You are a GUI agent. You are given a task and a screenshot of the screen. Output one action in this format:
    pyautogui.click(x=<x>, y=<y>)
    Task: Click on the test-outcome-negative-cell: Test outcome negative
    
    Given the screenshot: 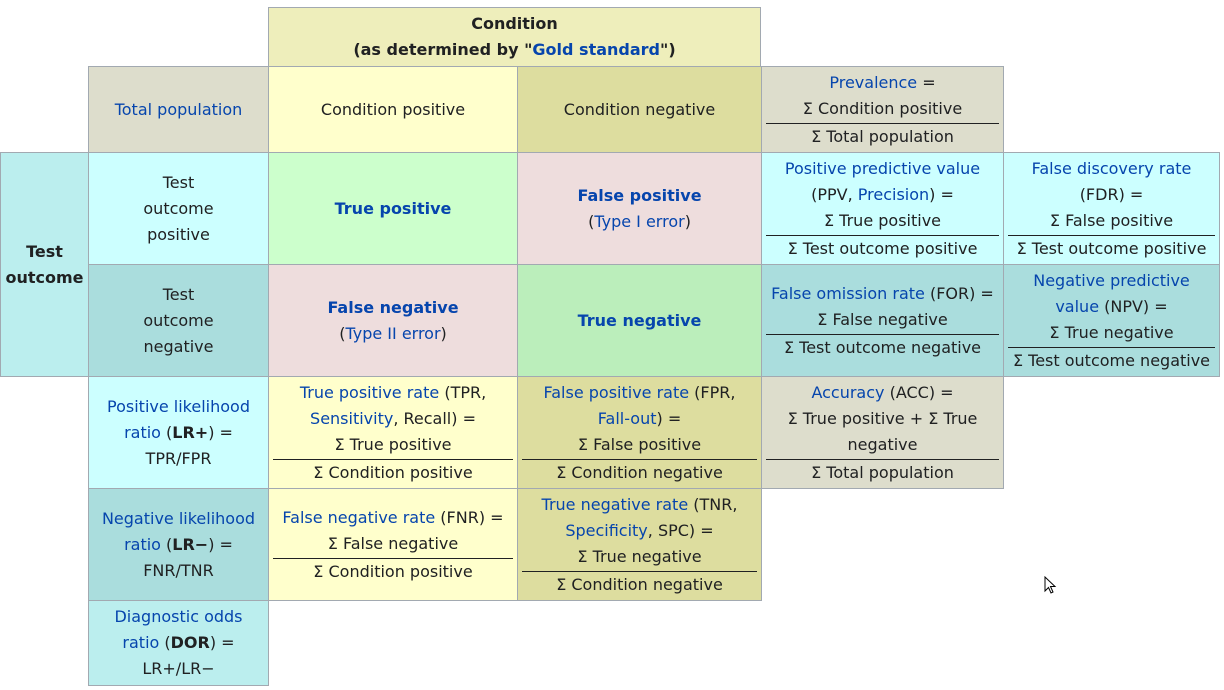 What is the action you would take?
    pyautogui.click(x=178, y=320)
    